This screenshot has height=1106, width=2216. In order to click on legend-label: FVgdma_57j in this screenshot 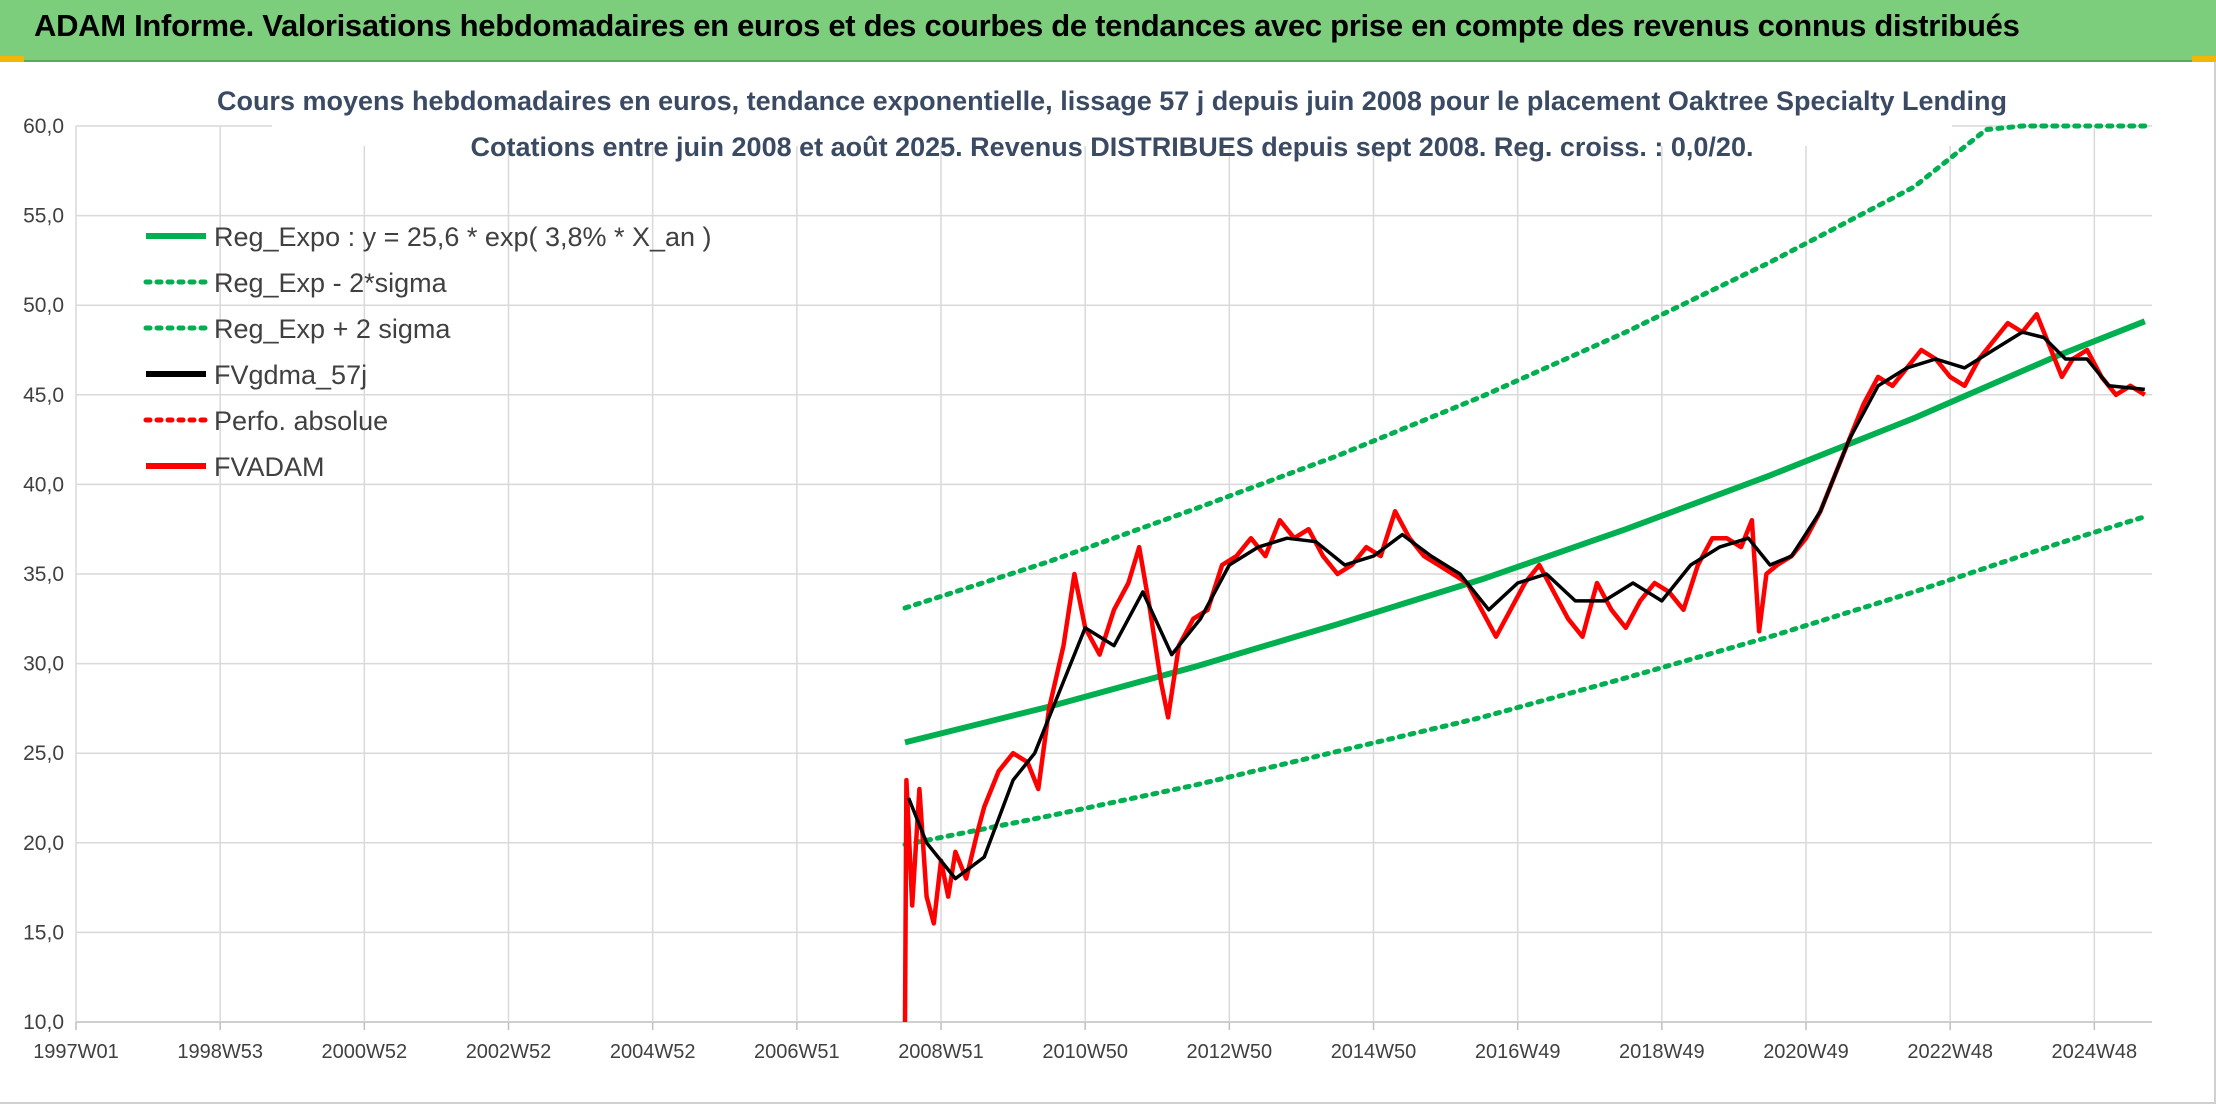, I will do `click(290, 375)`.